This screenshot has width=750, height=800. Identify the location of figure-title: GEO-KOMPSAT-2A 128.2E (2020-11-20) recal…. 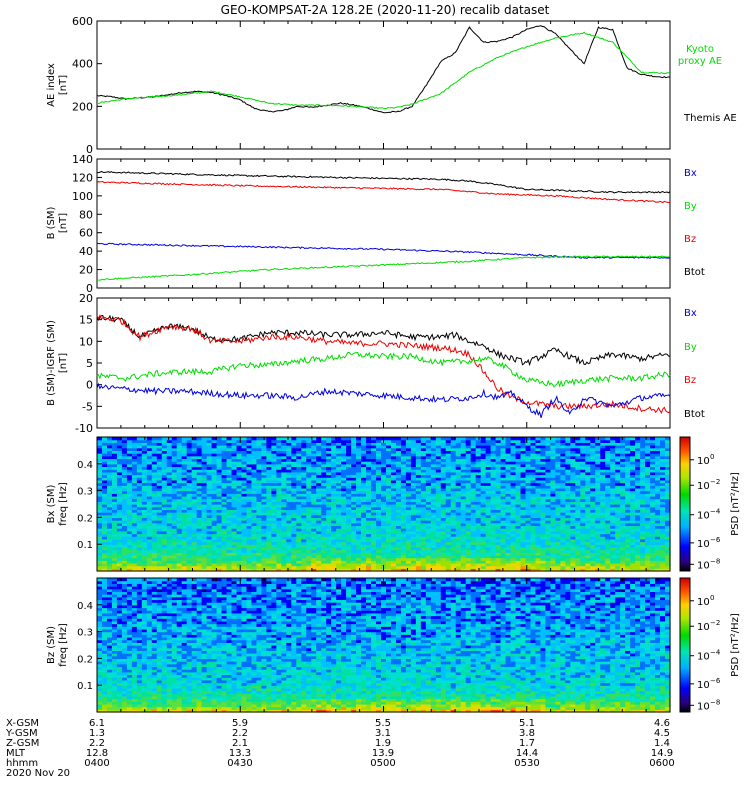
(385, 10).